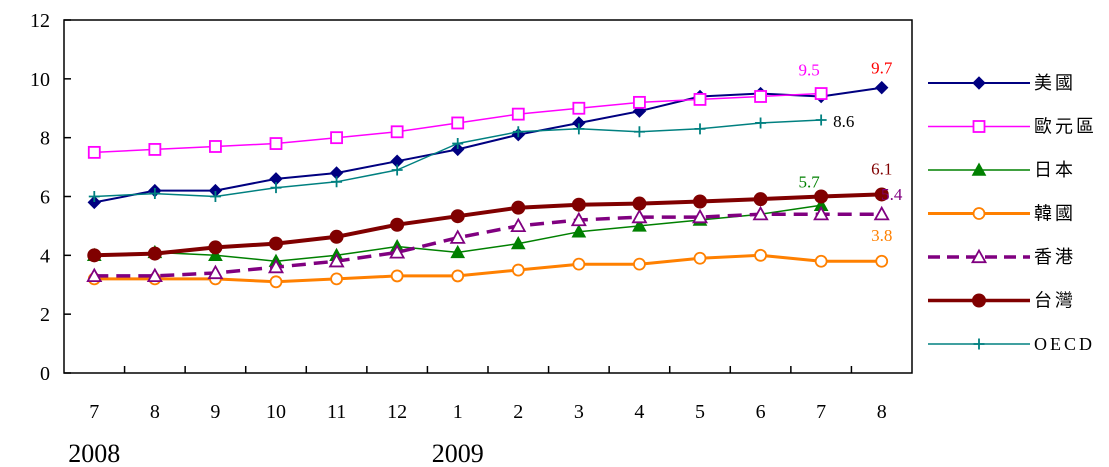 The height and width of the screenshot is (467, 1109). I want to click on legend-item: 台灣, so click(1002, 301).